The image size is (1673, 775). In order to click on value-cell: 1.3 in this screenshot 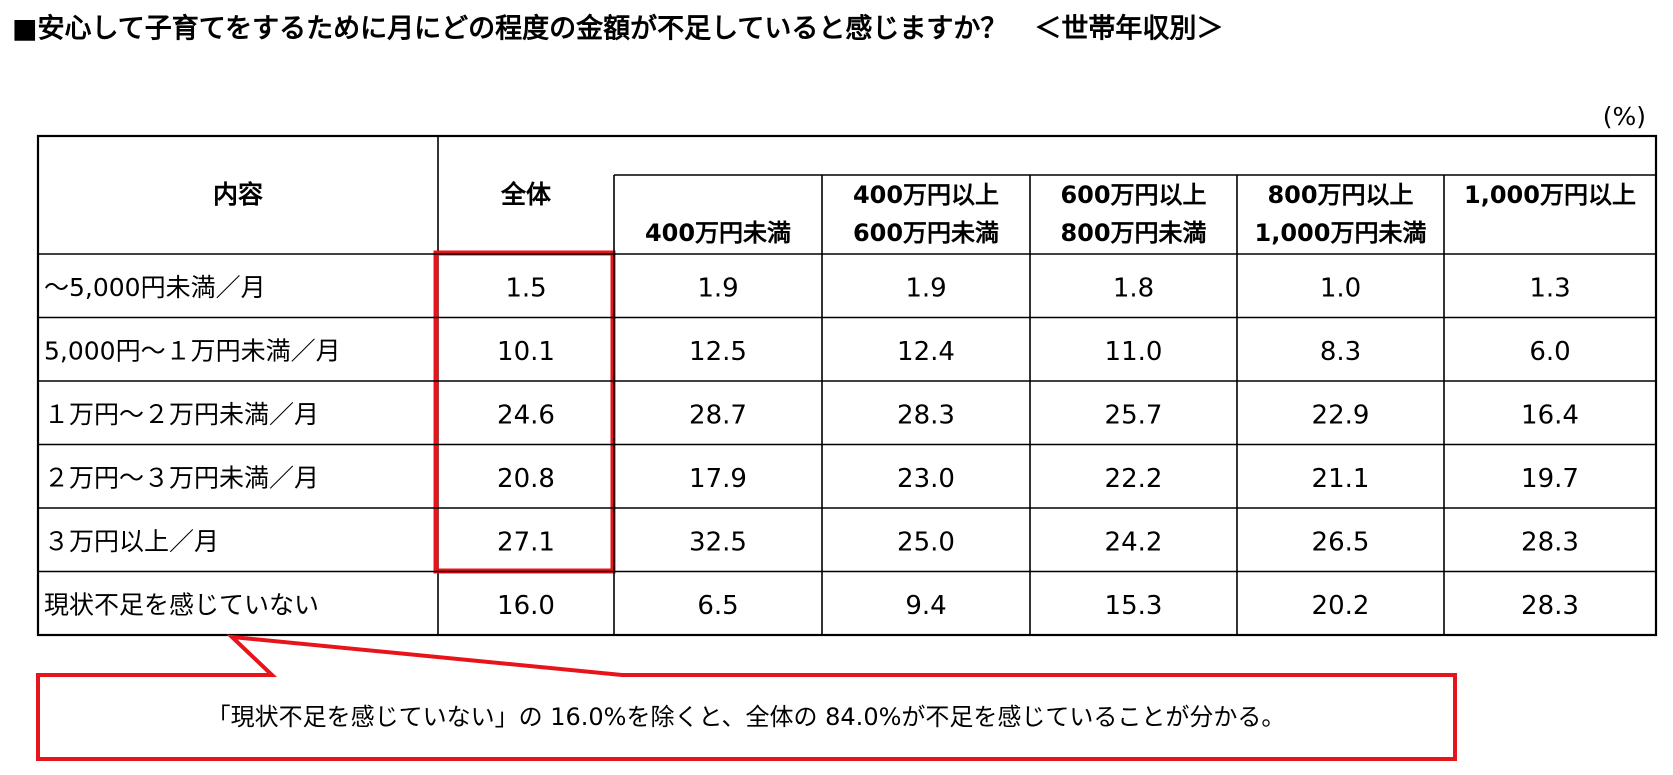, I will do `click(1549, 288)`.